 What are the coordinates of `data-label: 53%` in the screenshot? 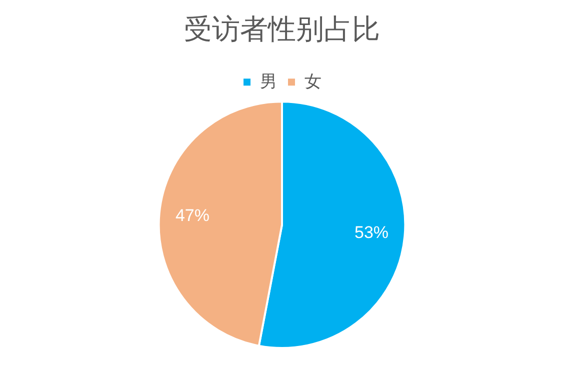 It's located at (371, 232).